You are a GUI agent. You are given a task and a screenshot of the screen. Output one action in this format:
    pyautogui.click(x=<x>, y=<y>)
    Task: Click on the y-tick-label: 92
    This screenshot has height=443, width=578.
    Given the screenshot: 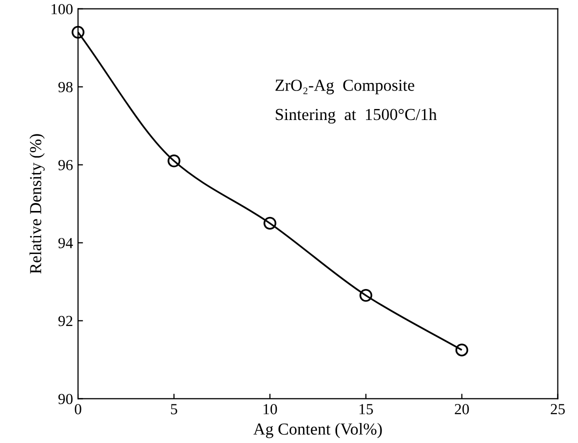 What is the action you would take?
    pyautogui.click(x=65, y=321)
    